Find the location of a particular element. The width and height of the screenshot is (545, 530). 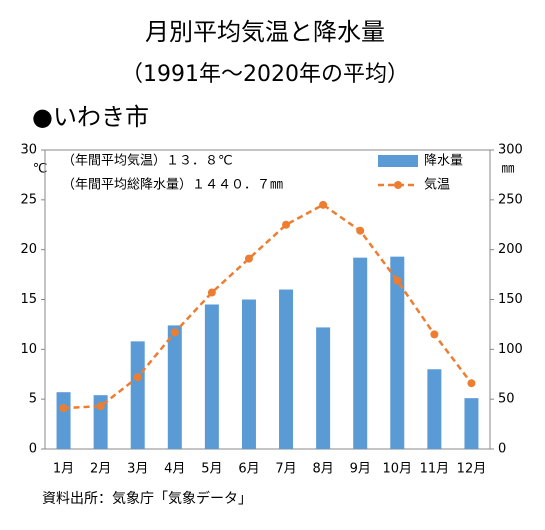

annotation: （年間平均気温）１３．８℃ is located at coordinates (147, 161).